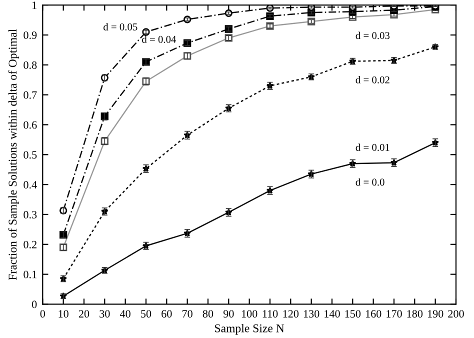 The height and width of the screenshot is (338, 474). What do you see at coordinates (332, 314) in the screenshot?
I see `x-tick-label: 140` at bounding box center [332, 314].